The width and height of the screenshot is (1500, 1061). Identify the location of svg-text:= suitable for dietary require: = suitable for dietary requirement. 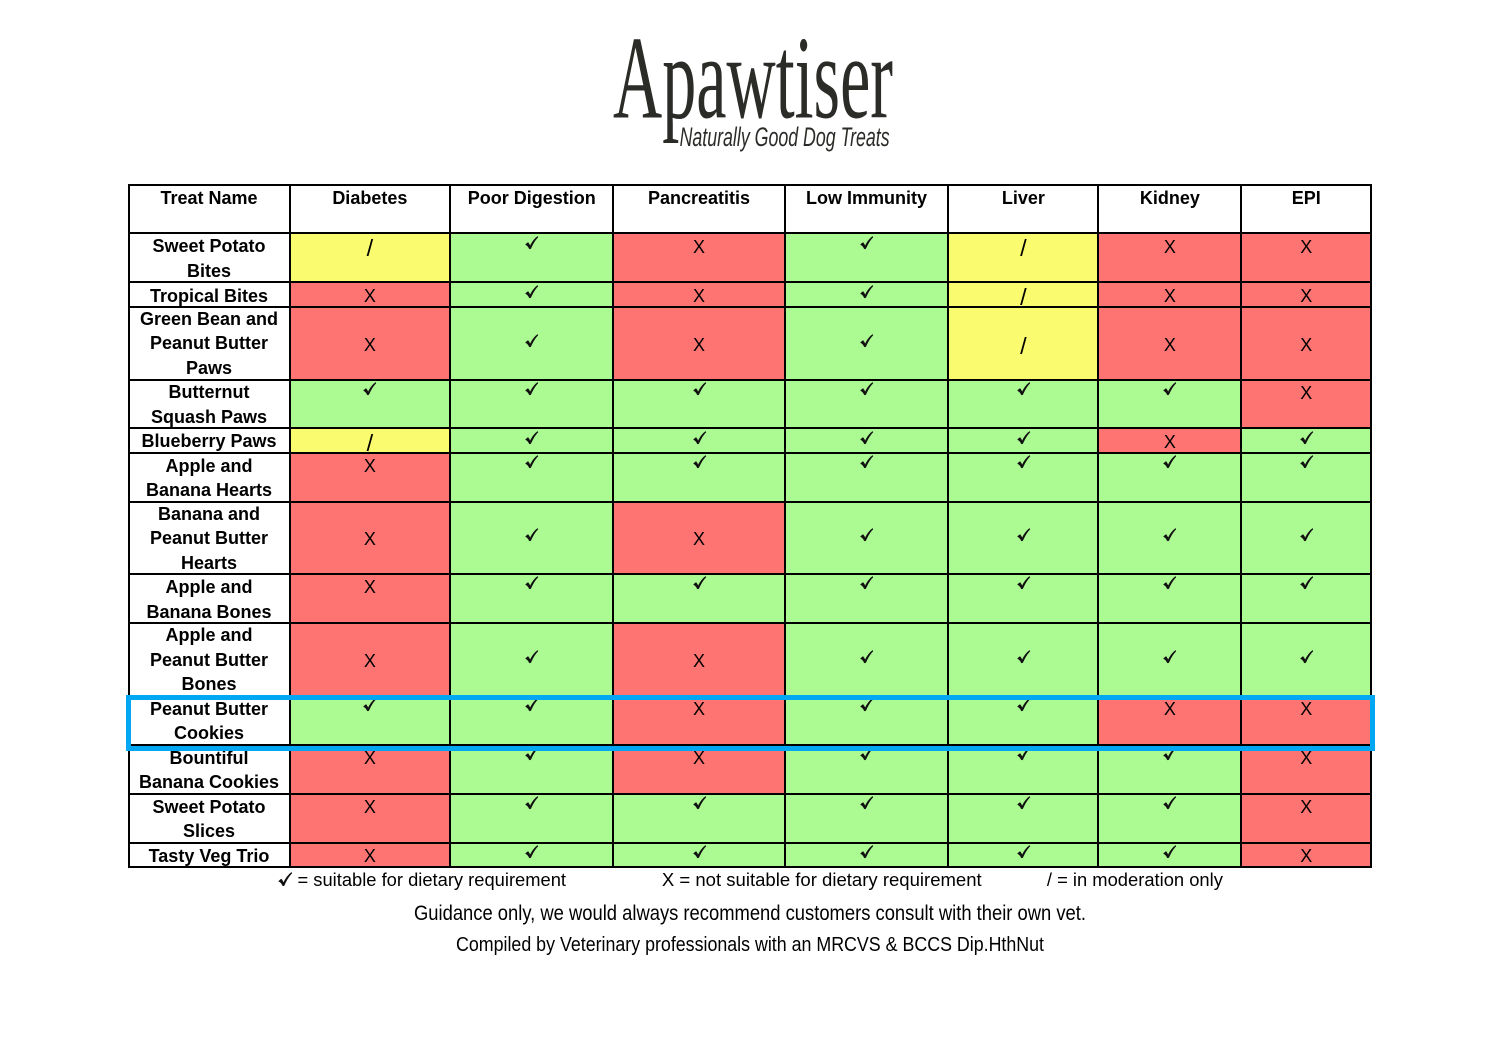
(432, 880).